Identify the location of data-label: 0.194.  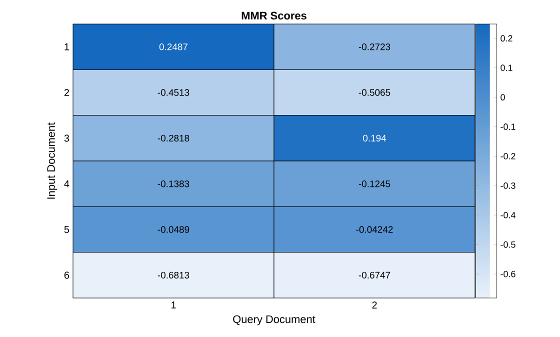
(374, 138).